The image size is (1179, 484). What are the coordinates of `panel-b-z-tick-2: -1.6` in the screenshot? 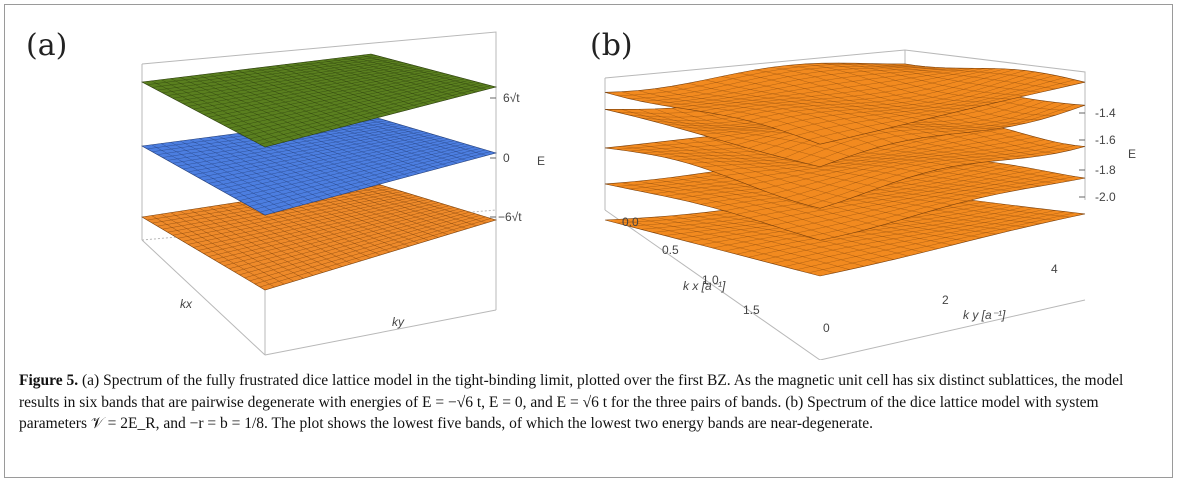 It's located at (1105, 140).